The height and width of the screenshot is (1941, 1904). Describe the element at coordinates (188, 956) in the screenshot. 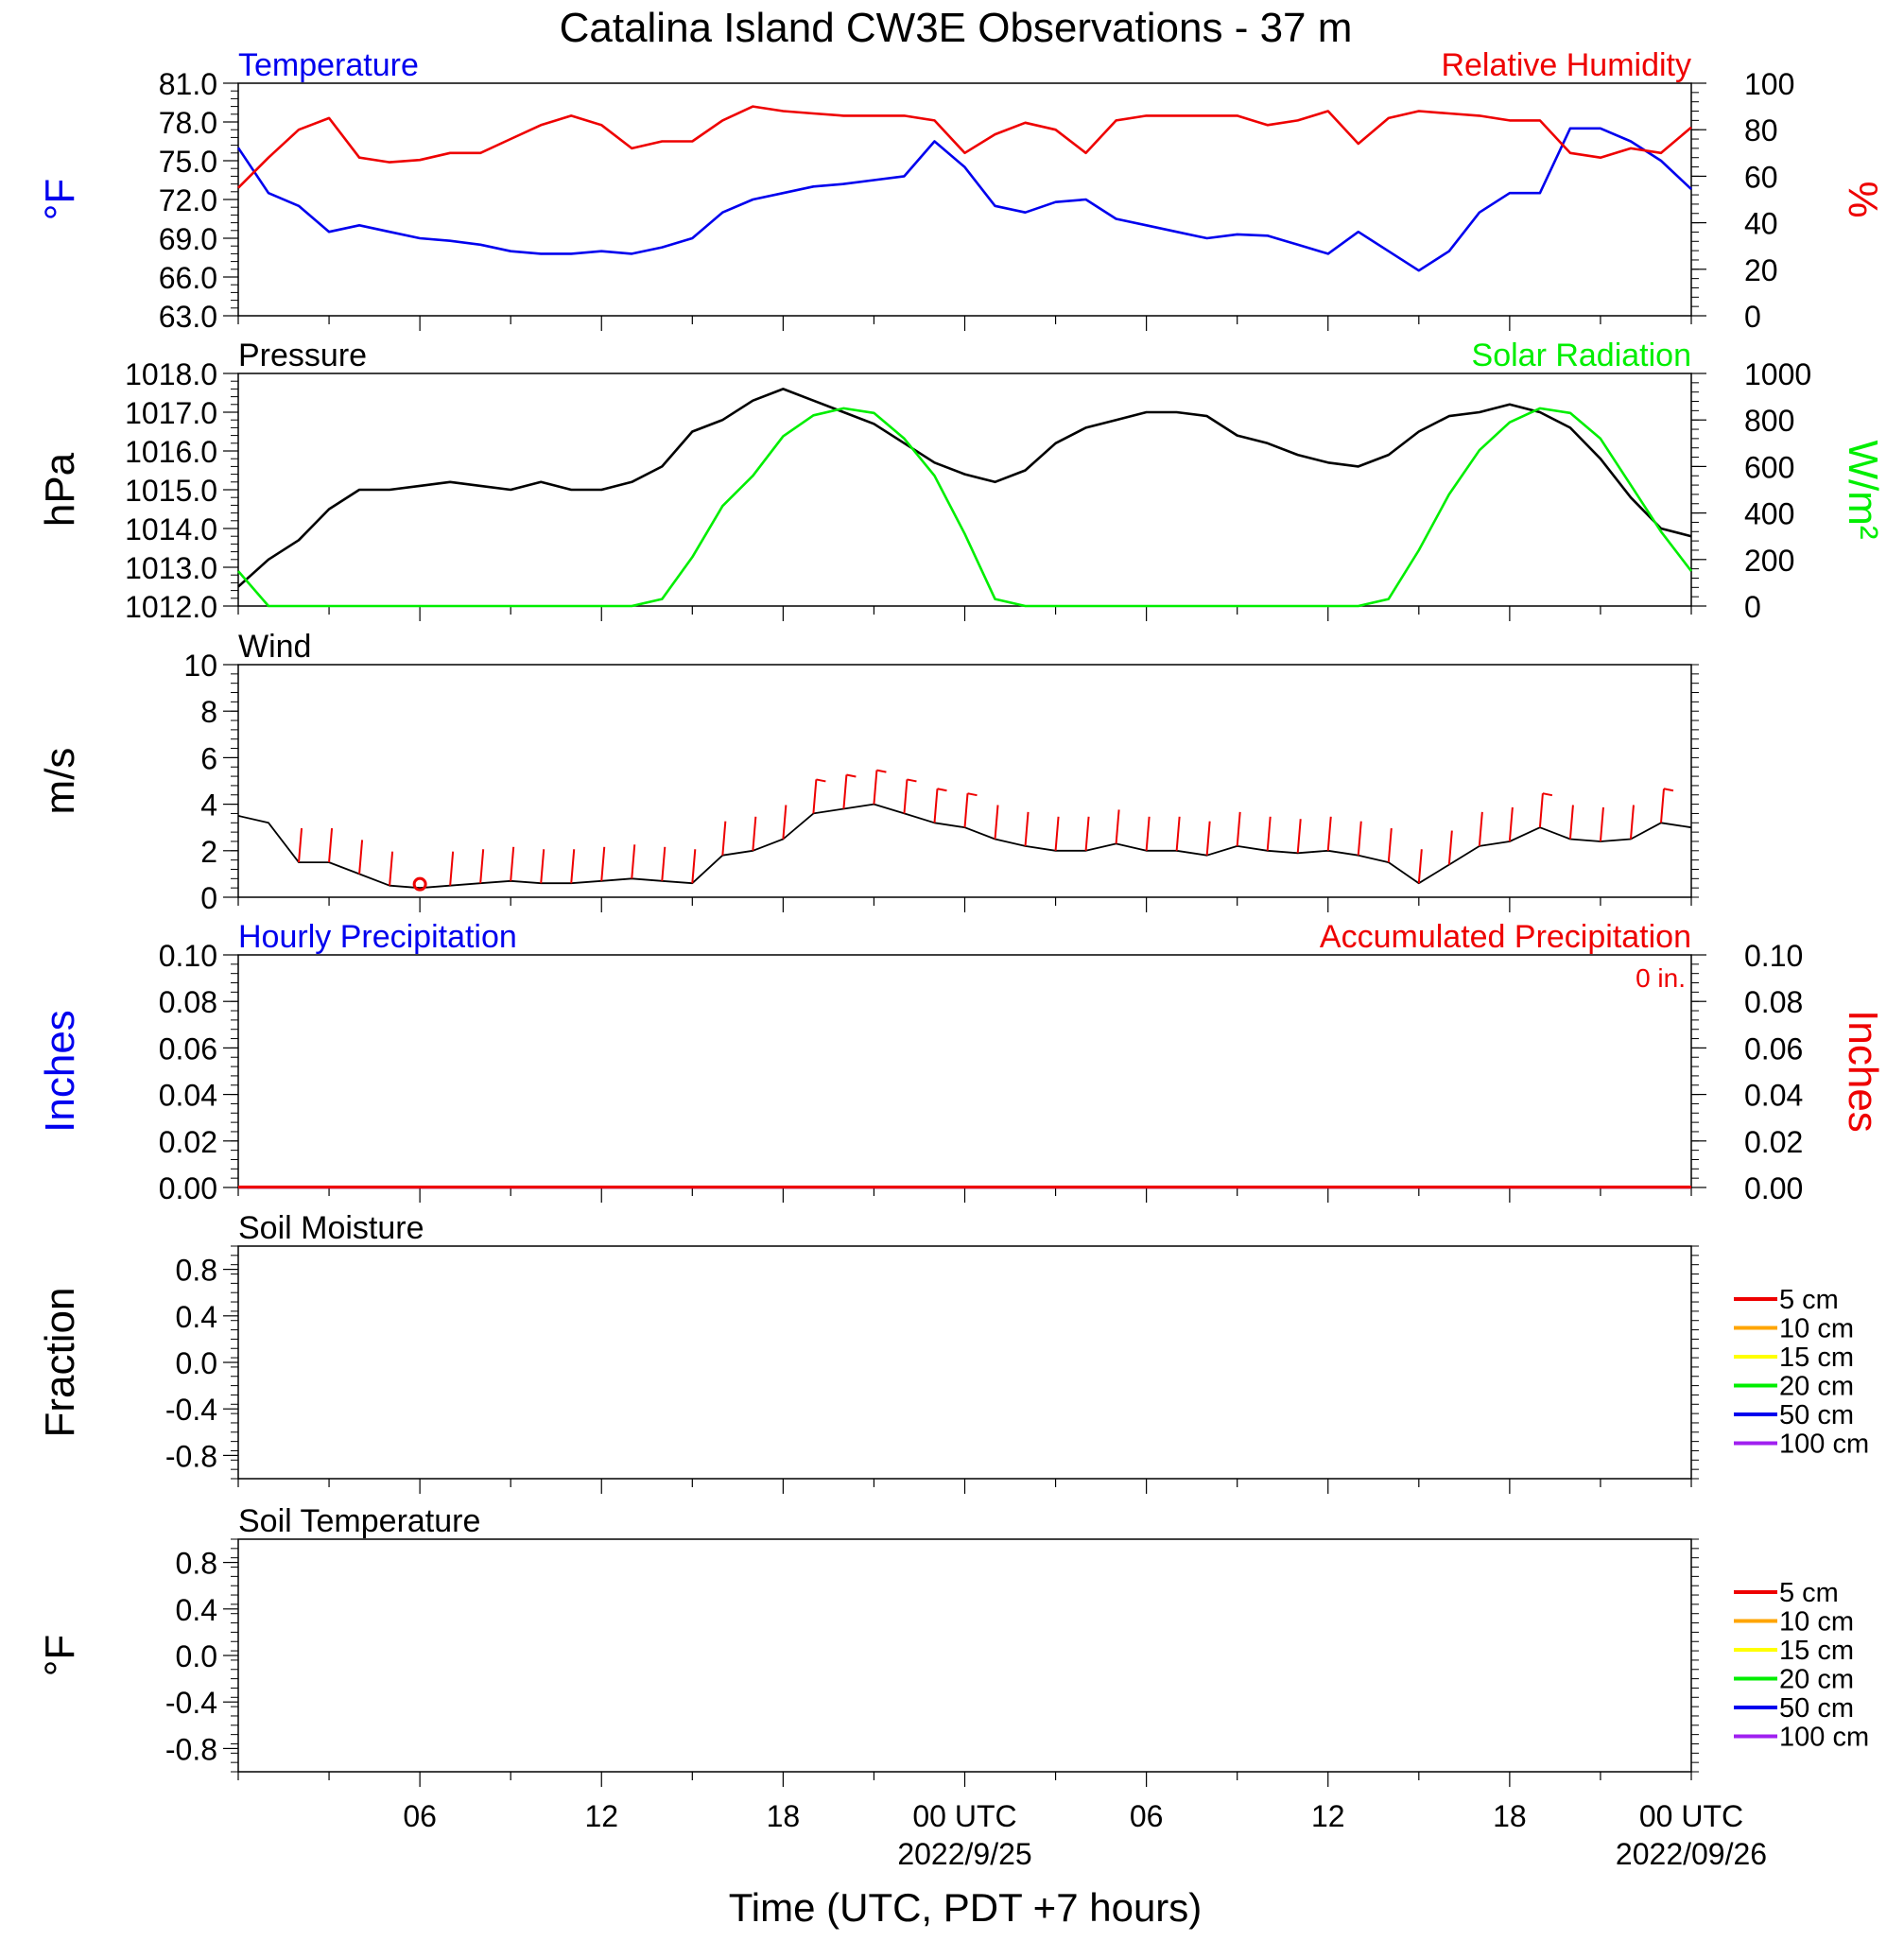

I see `y-tick-label-left: 0.10` at that location.